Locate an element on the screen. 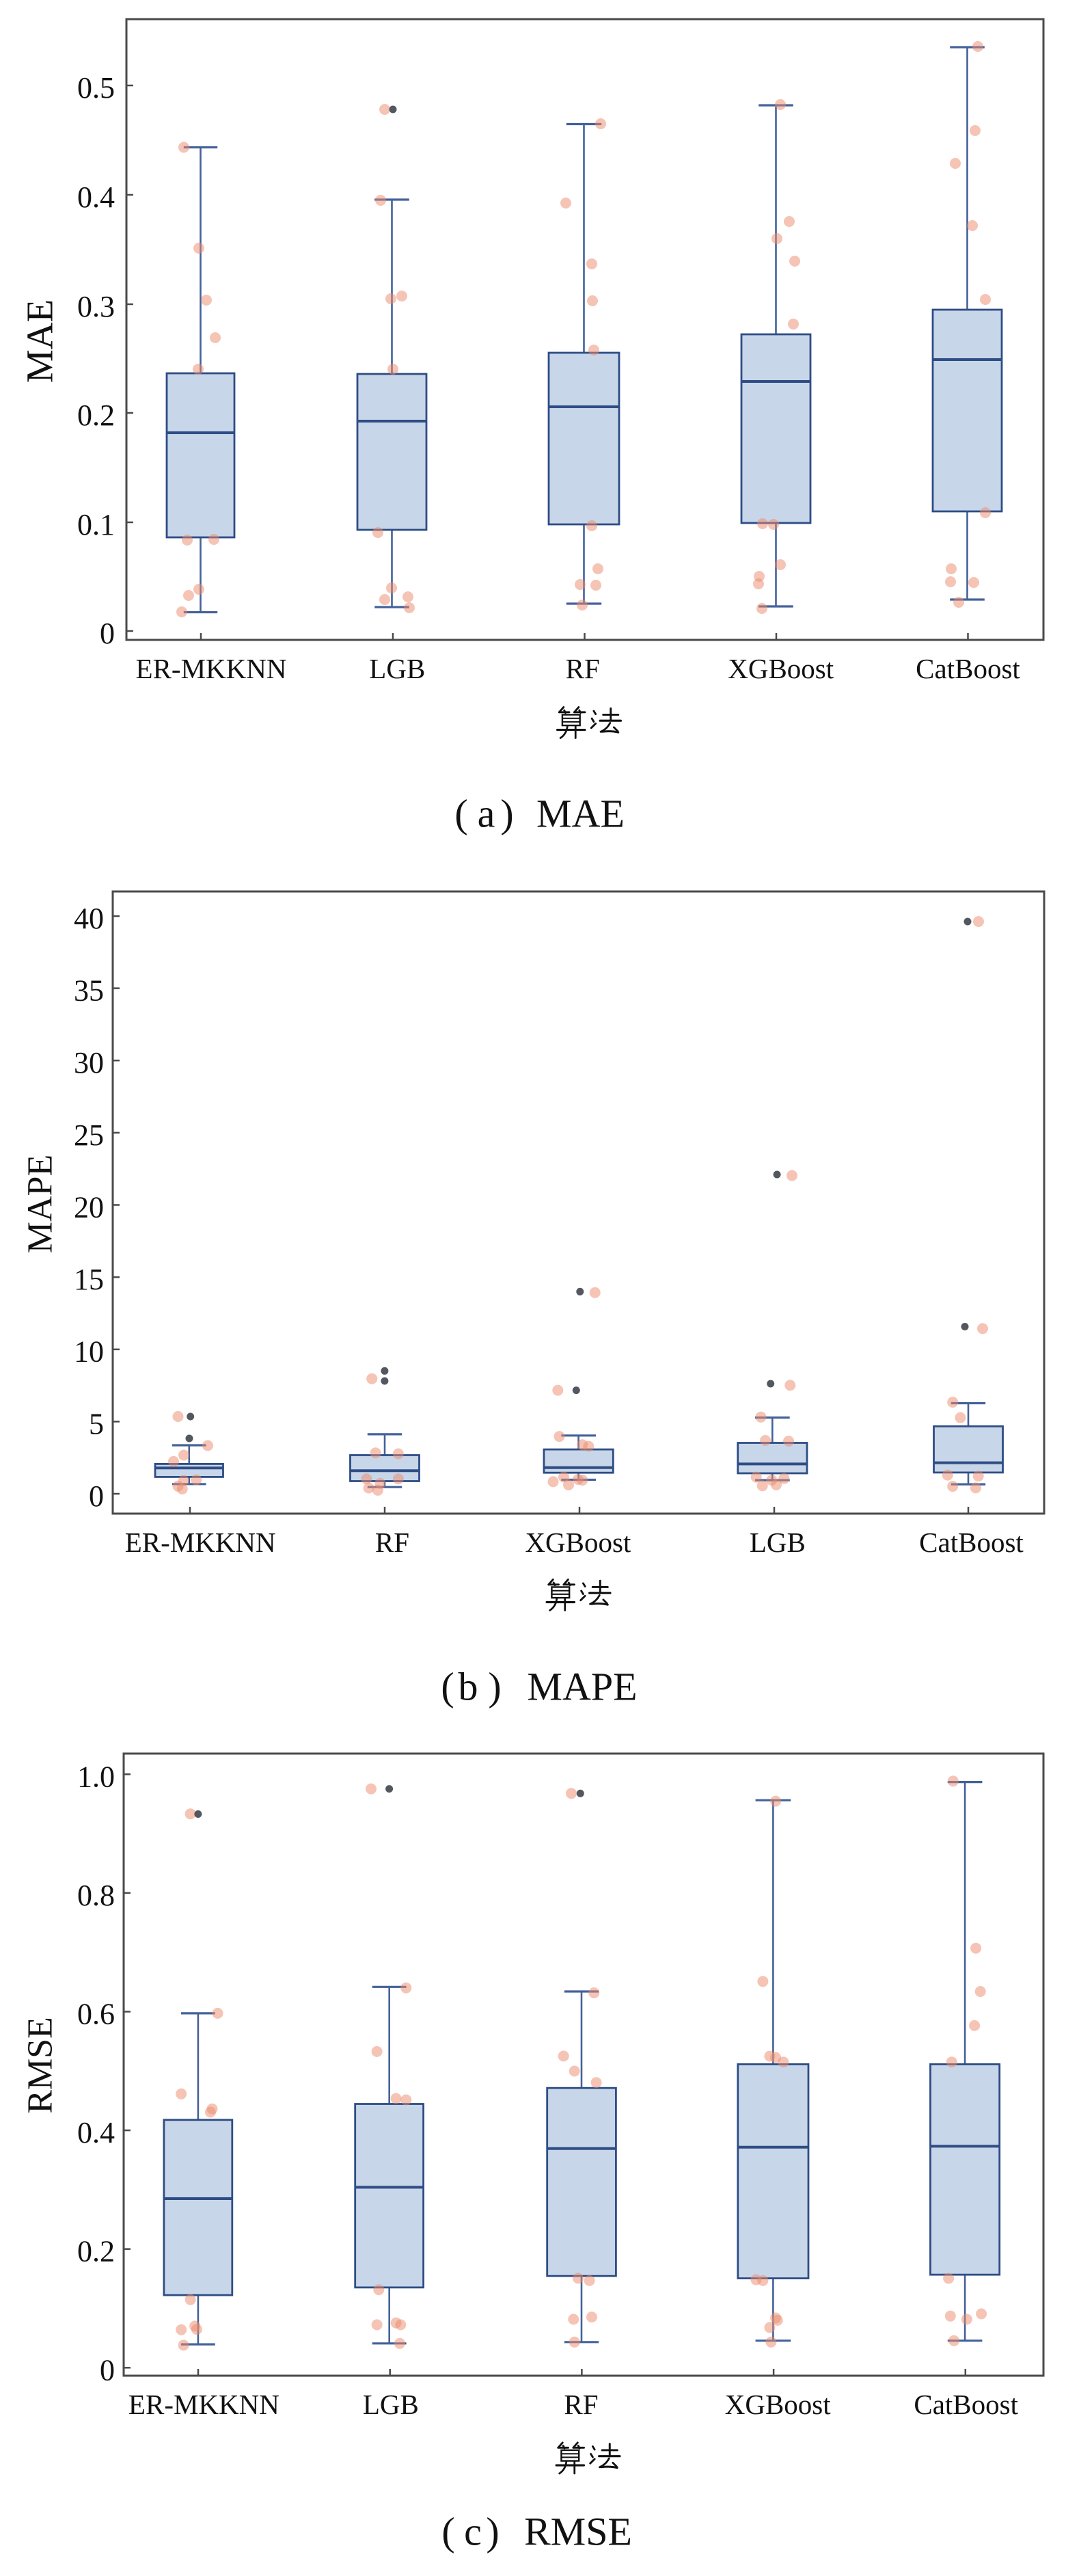  svg-text: 5 is located at coordinates (96, 1423).